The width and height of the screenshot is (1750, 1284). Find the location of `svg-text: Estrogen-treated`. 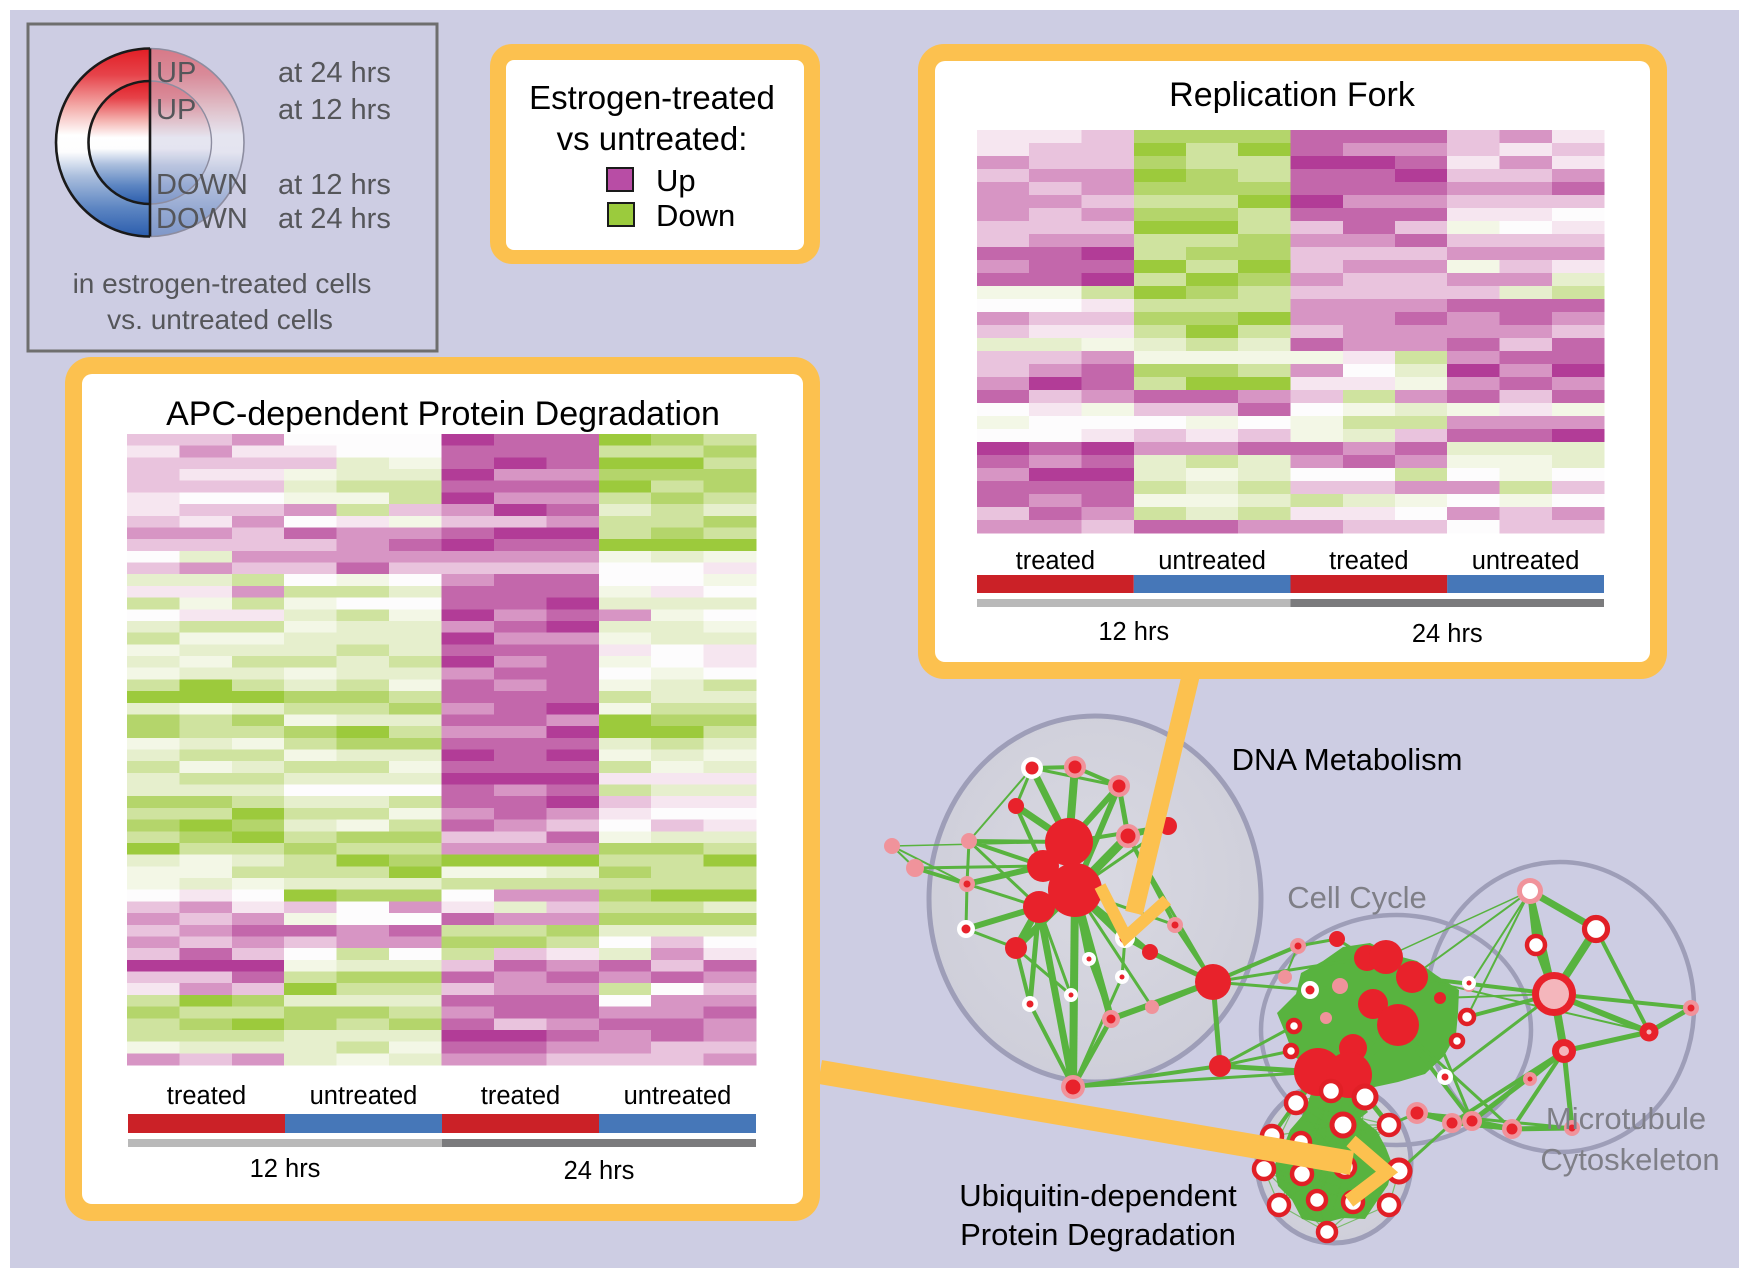

svg-text: Estrogen-treated is located at coordinates (652, 97).